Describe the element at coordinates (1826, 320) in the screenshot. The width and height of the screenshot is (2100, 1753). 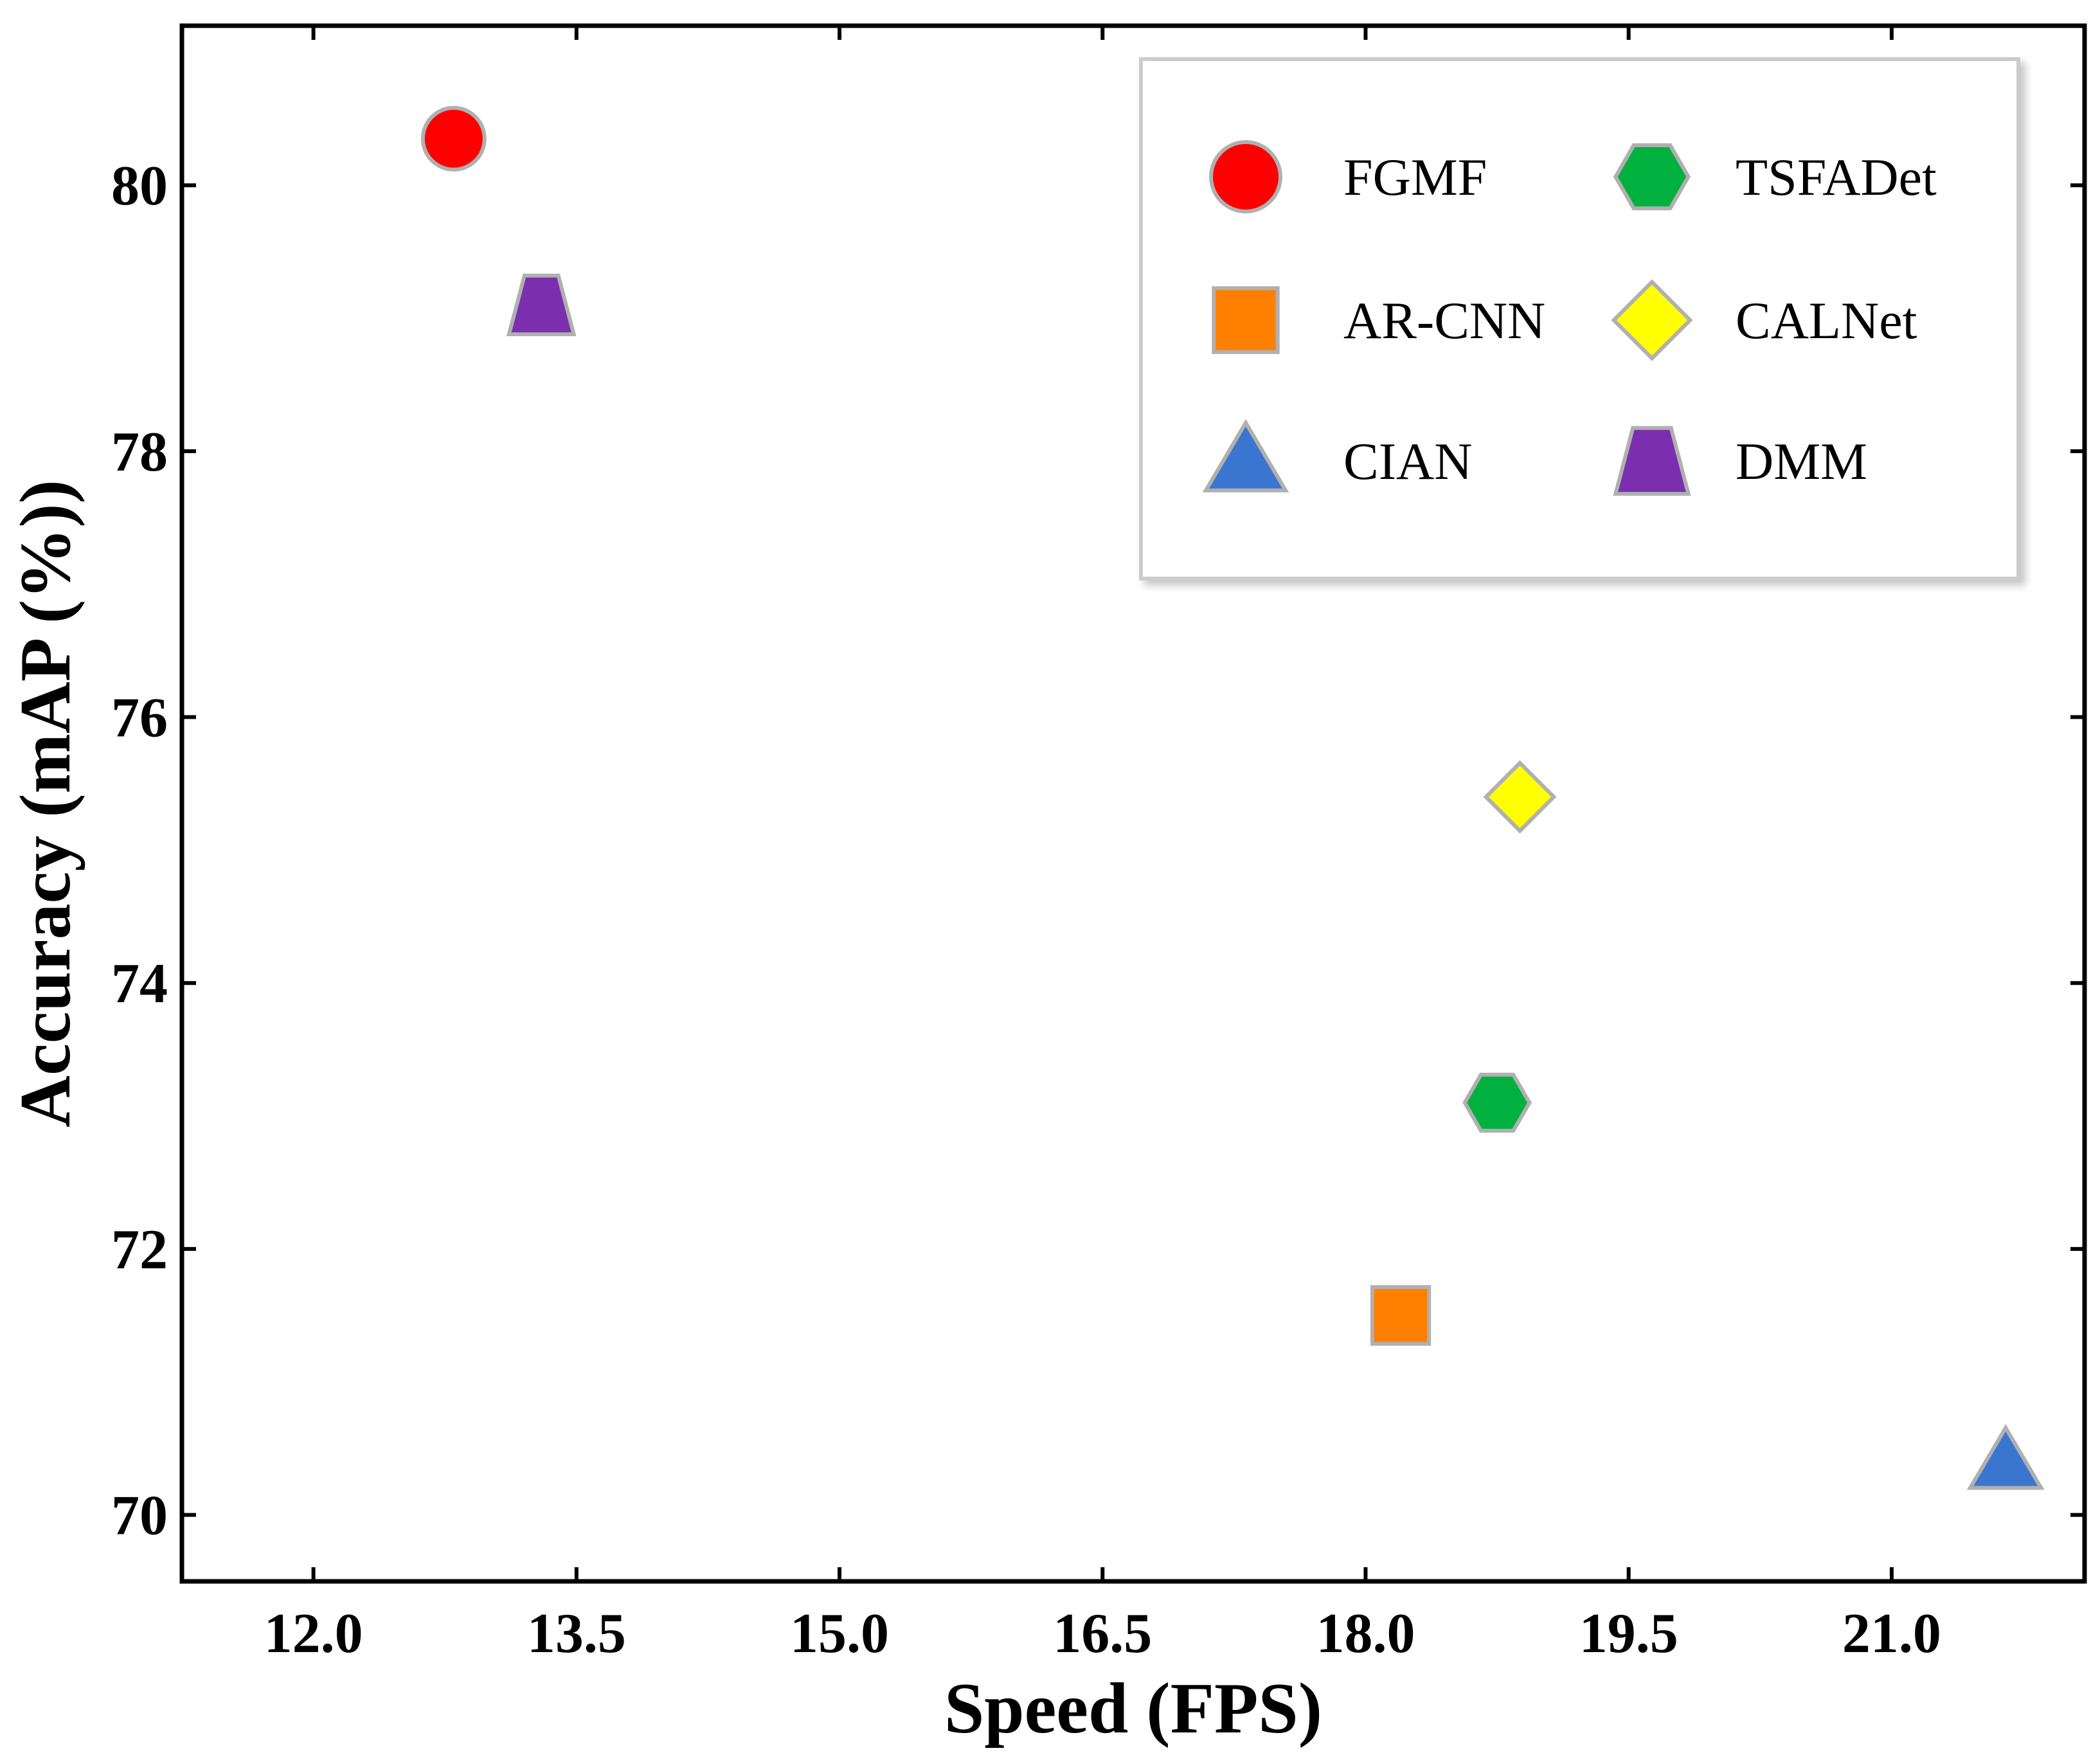
I see `legend-label-calnet: CALNet` at that location.